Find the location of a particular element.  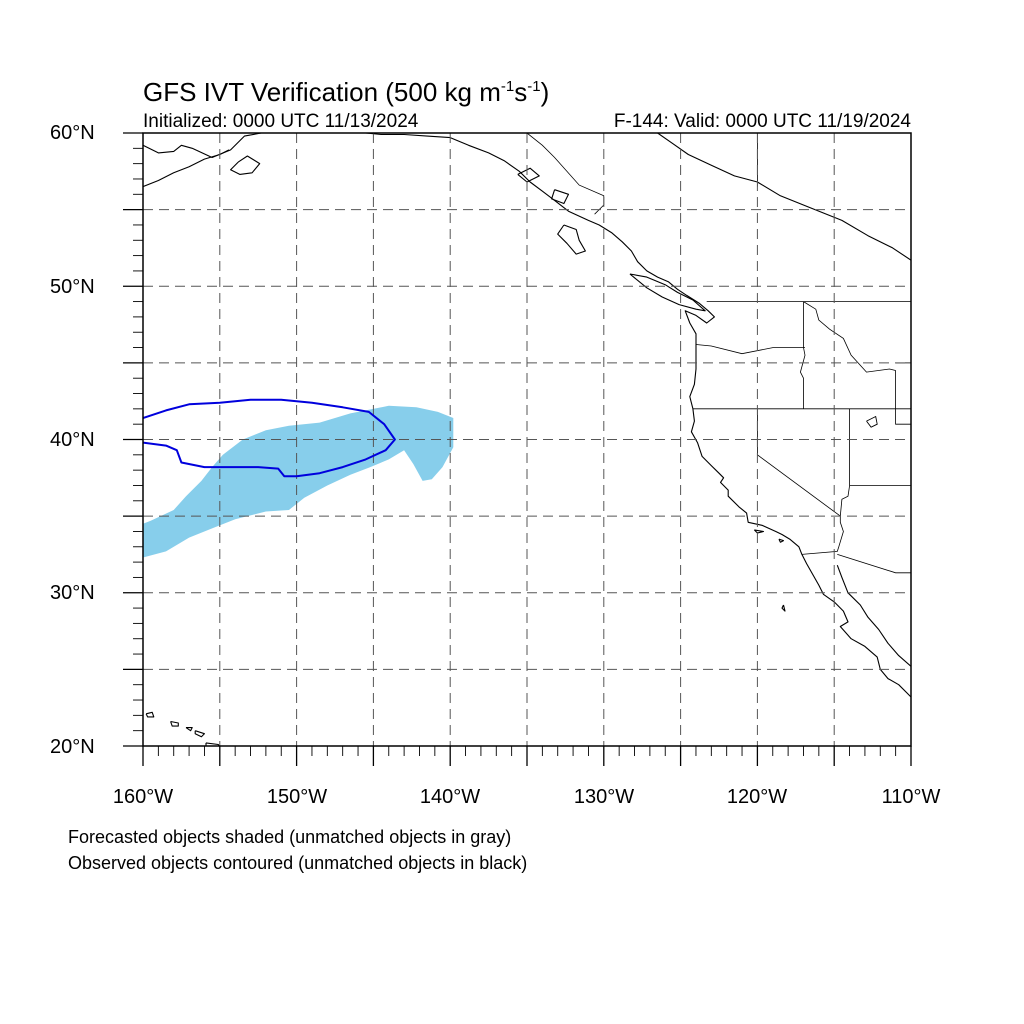

title-exponent-2: -1 is located at coordinates (534, 86).